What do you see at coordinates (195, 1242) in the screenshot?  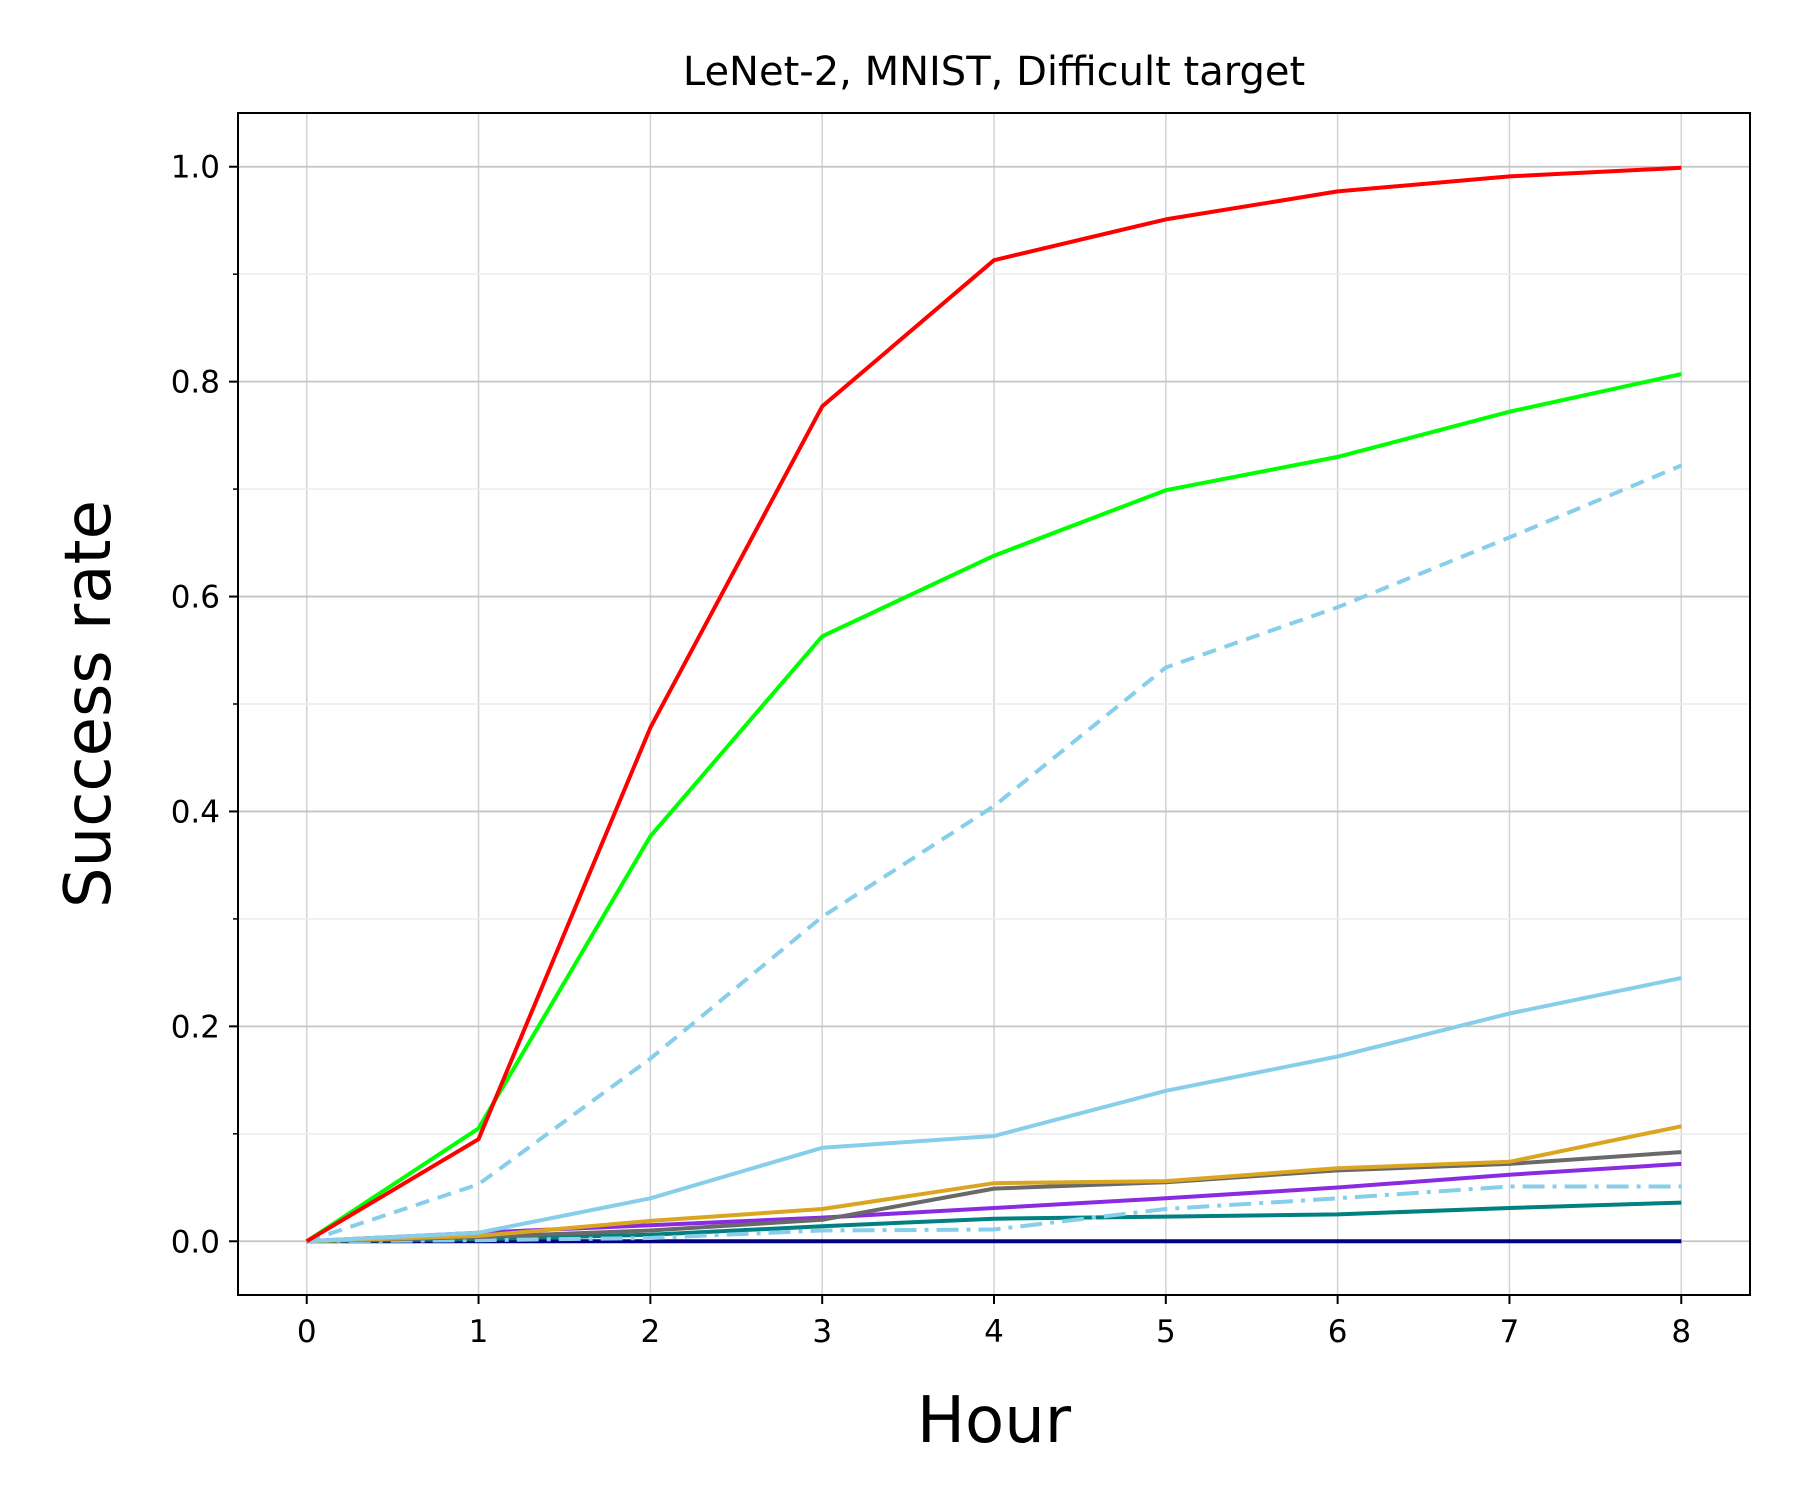 I see `y-tick-label: 0.0` at bounding box center [195, 1242].